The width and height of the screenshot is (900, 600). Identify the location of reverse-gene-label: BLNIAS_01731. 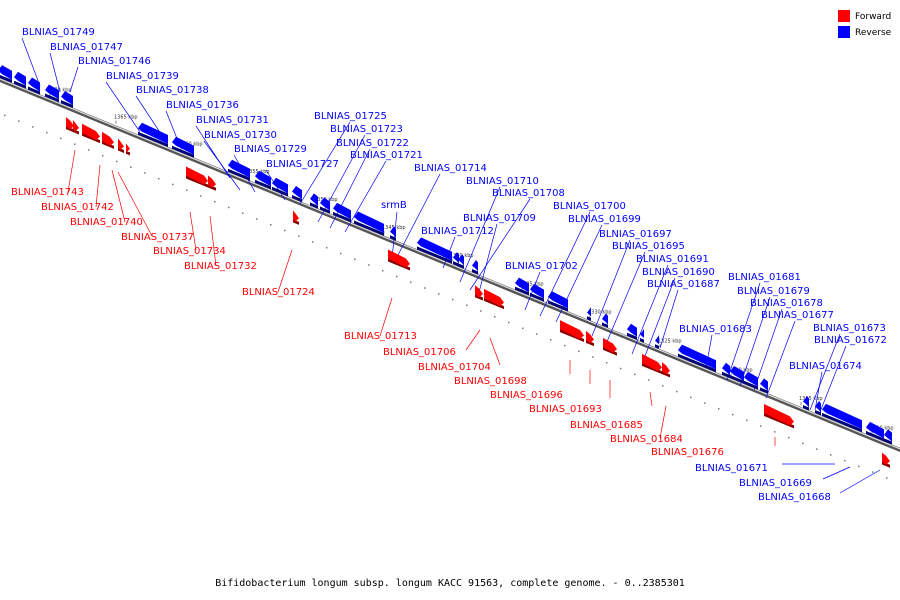
(232, 120).